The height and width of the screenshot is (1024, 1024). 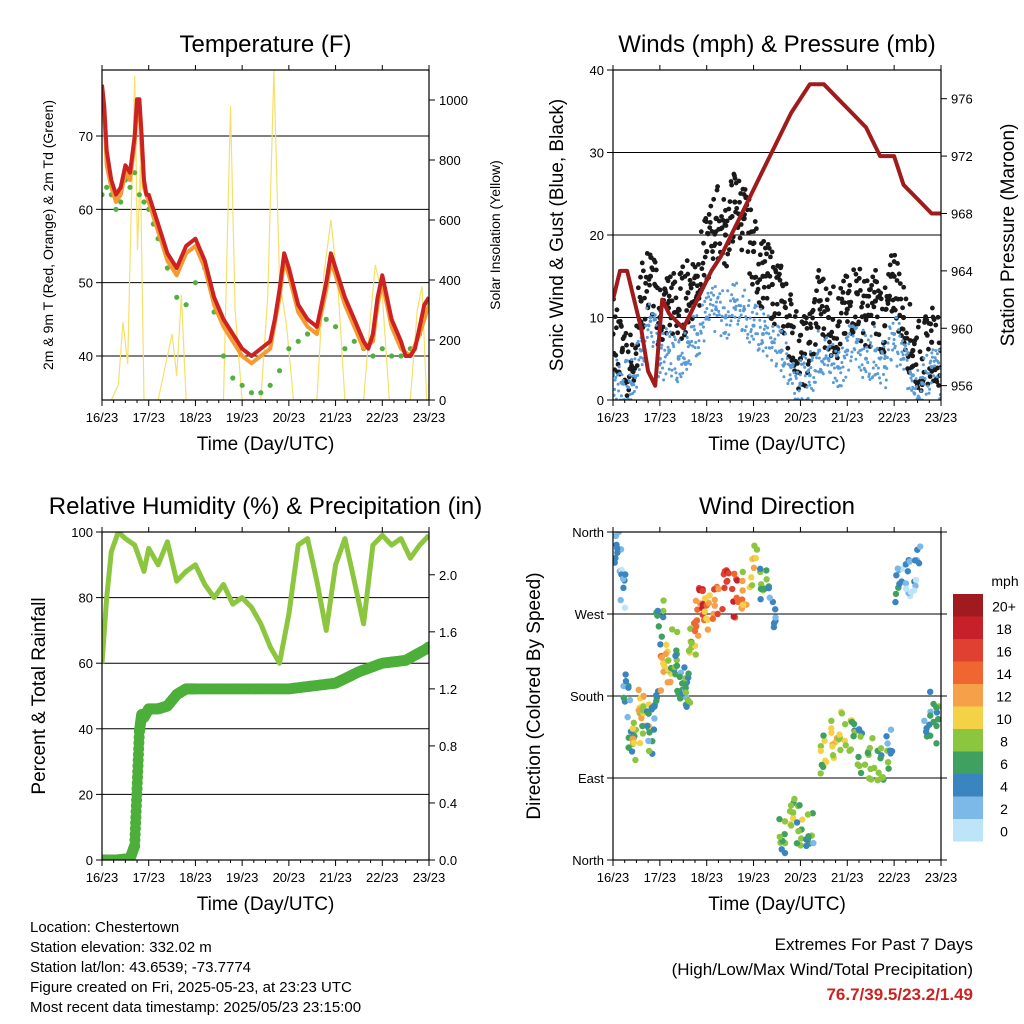 I want to click on chart-title: Temperature (F), so click(x=265, y=44).